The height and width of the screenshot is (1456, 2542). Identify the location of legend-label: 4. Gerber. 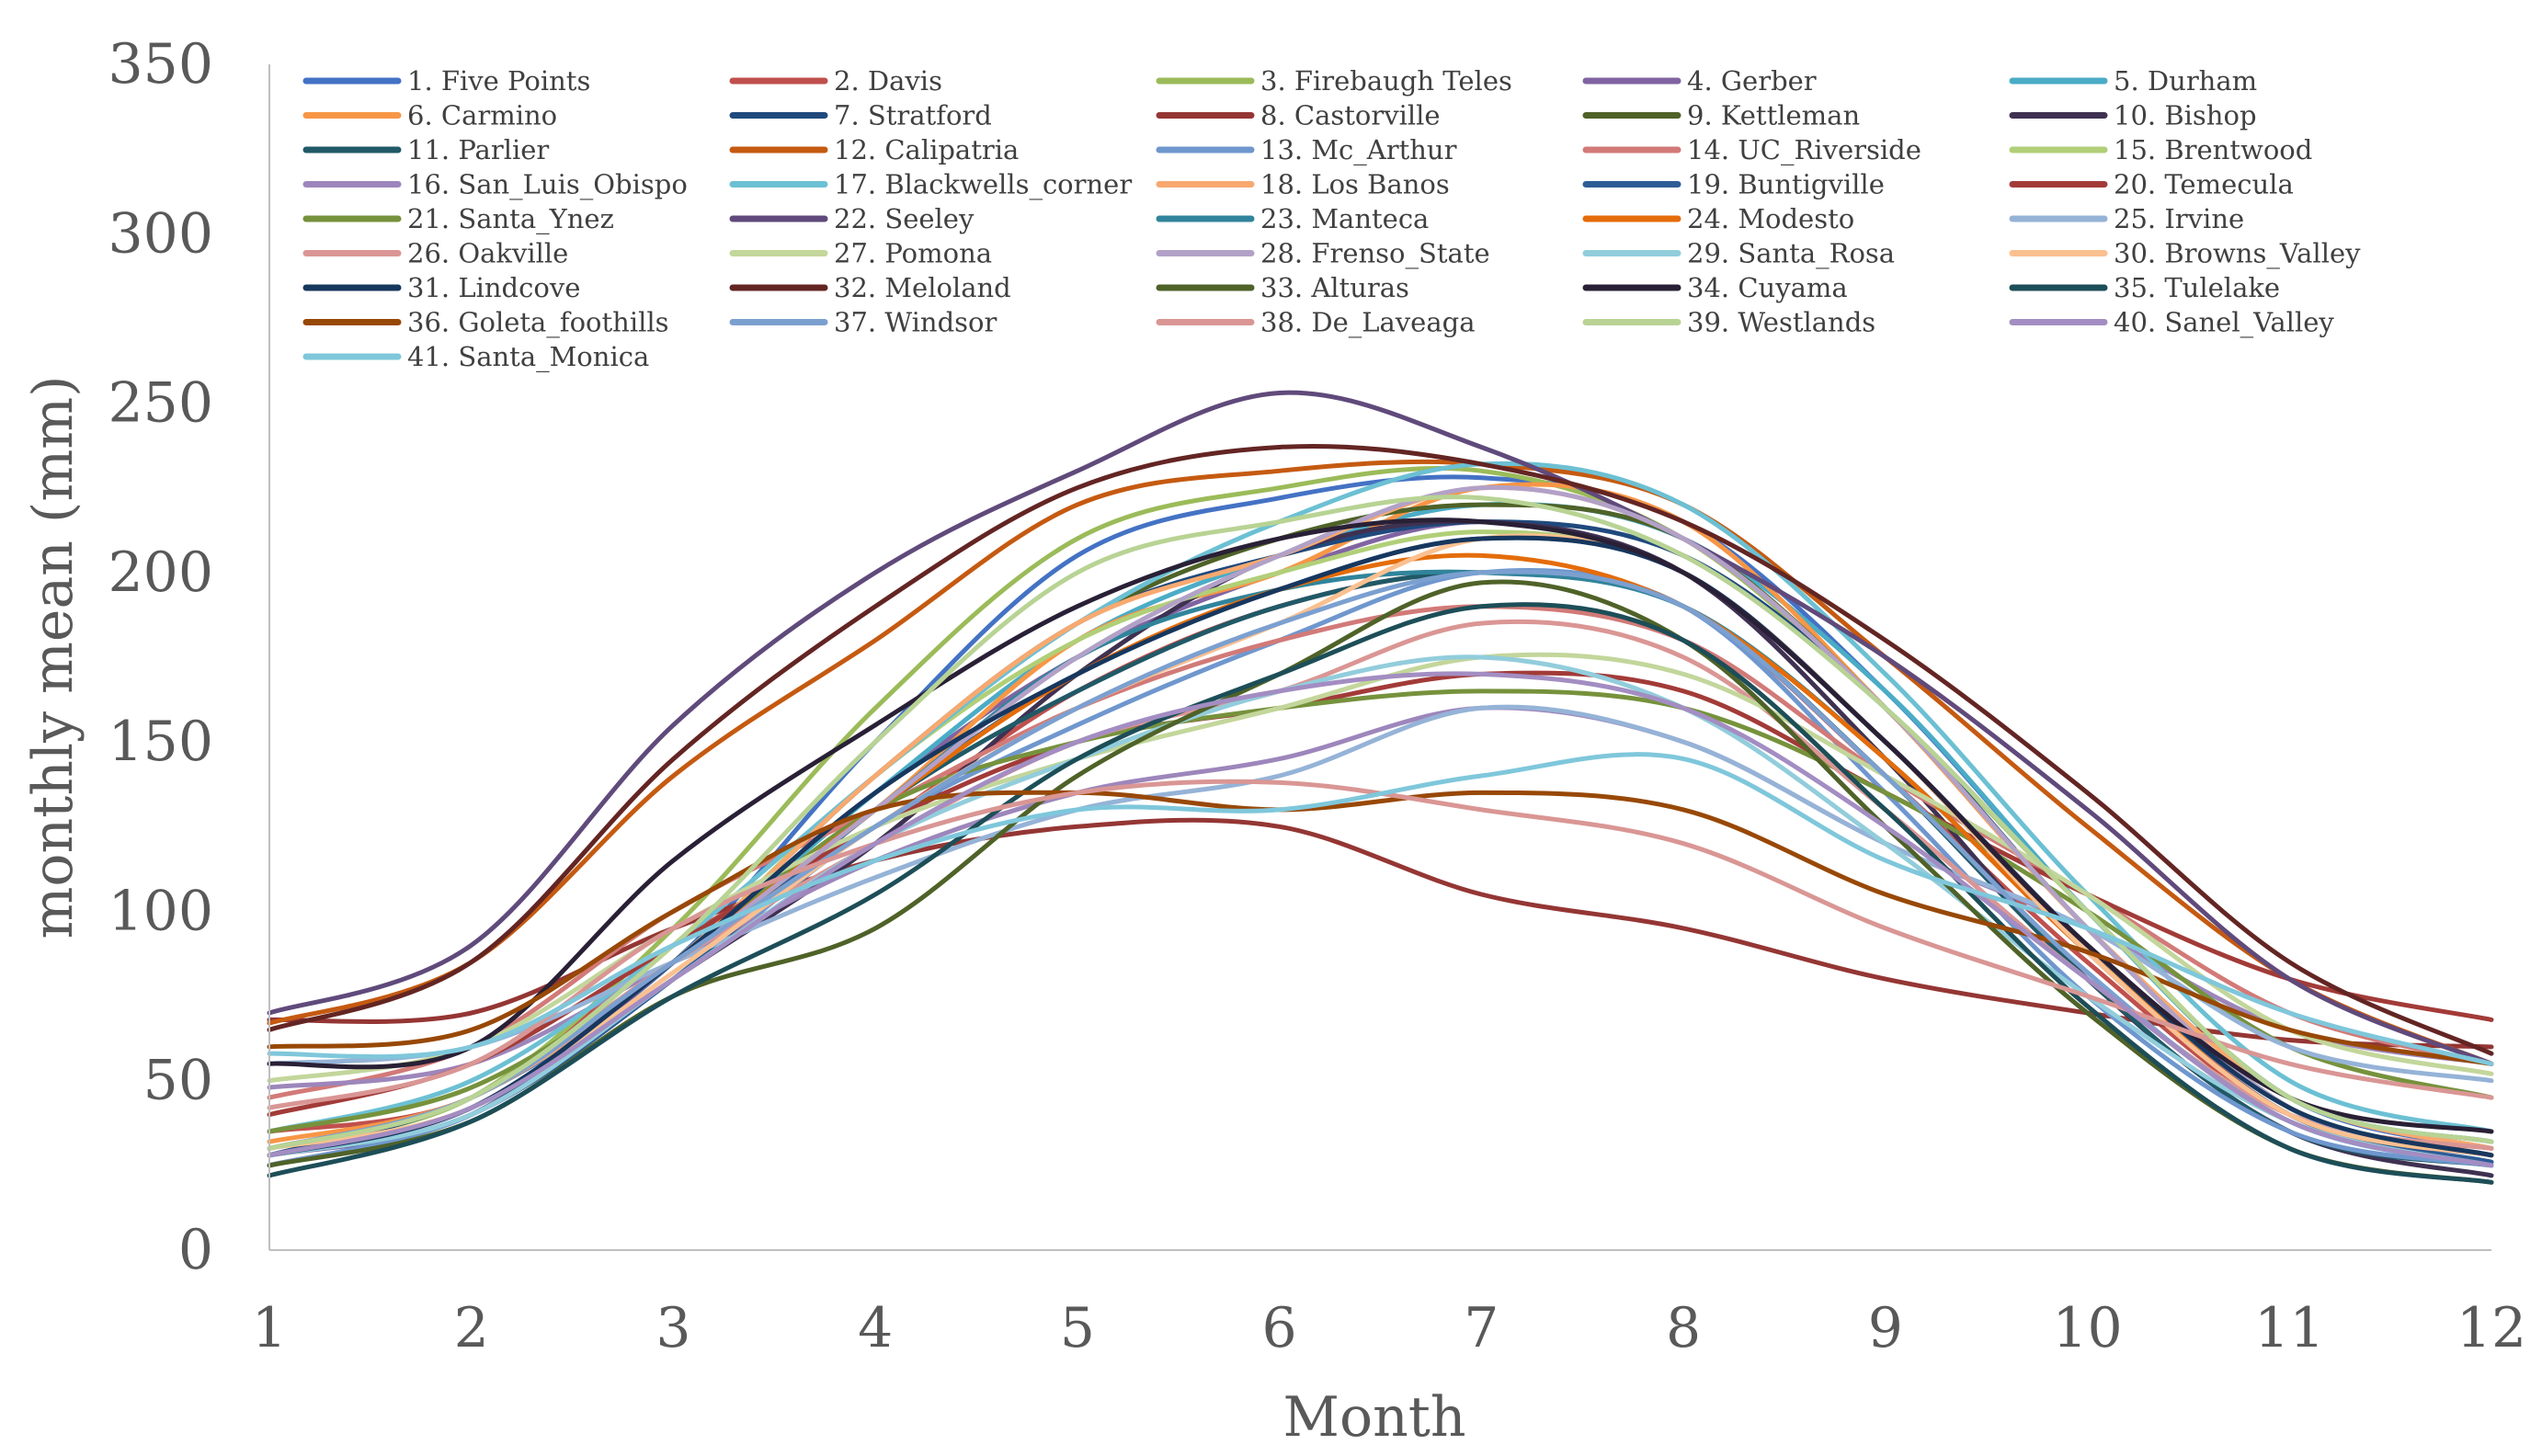
(1752, 81).